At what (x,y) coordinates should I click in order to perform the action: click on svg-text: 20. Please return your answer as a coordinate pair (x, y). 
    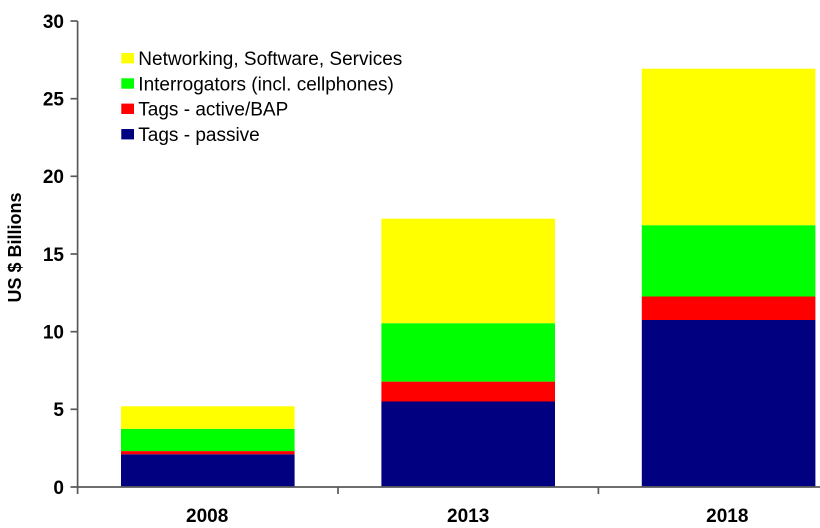
    Looking at the image, I should click on (53, 177).